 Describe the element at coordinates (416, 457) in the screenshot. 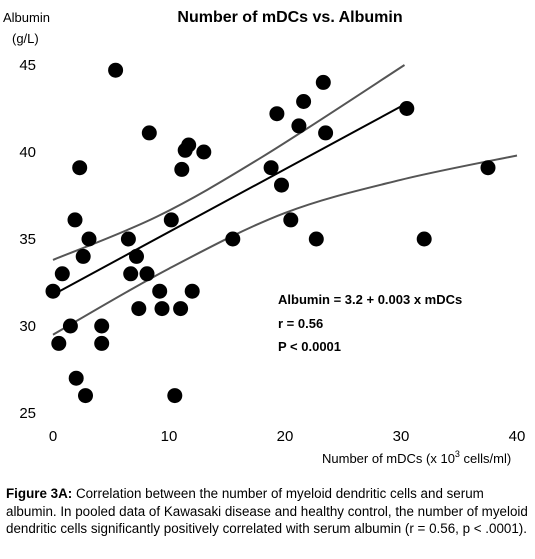

I see `x-axis-label: Number of mDCs (x 103 cells/ml)` at that location.